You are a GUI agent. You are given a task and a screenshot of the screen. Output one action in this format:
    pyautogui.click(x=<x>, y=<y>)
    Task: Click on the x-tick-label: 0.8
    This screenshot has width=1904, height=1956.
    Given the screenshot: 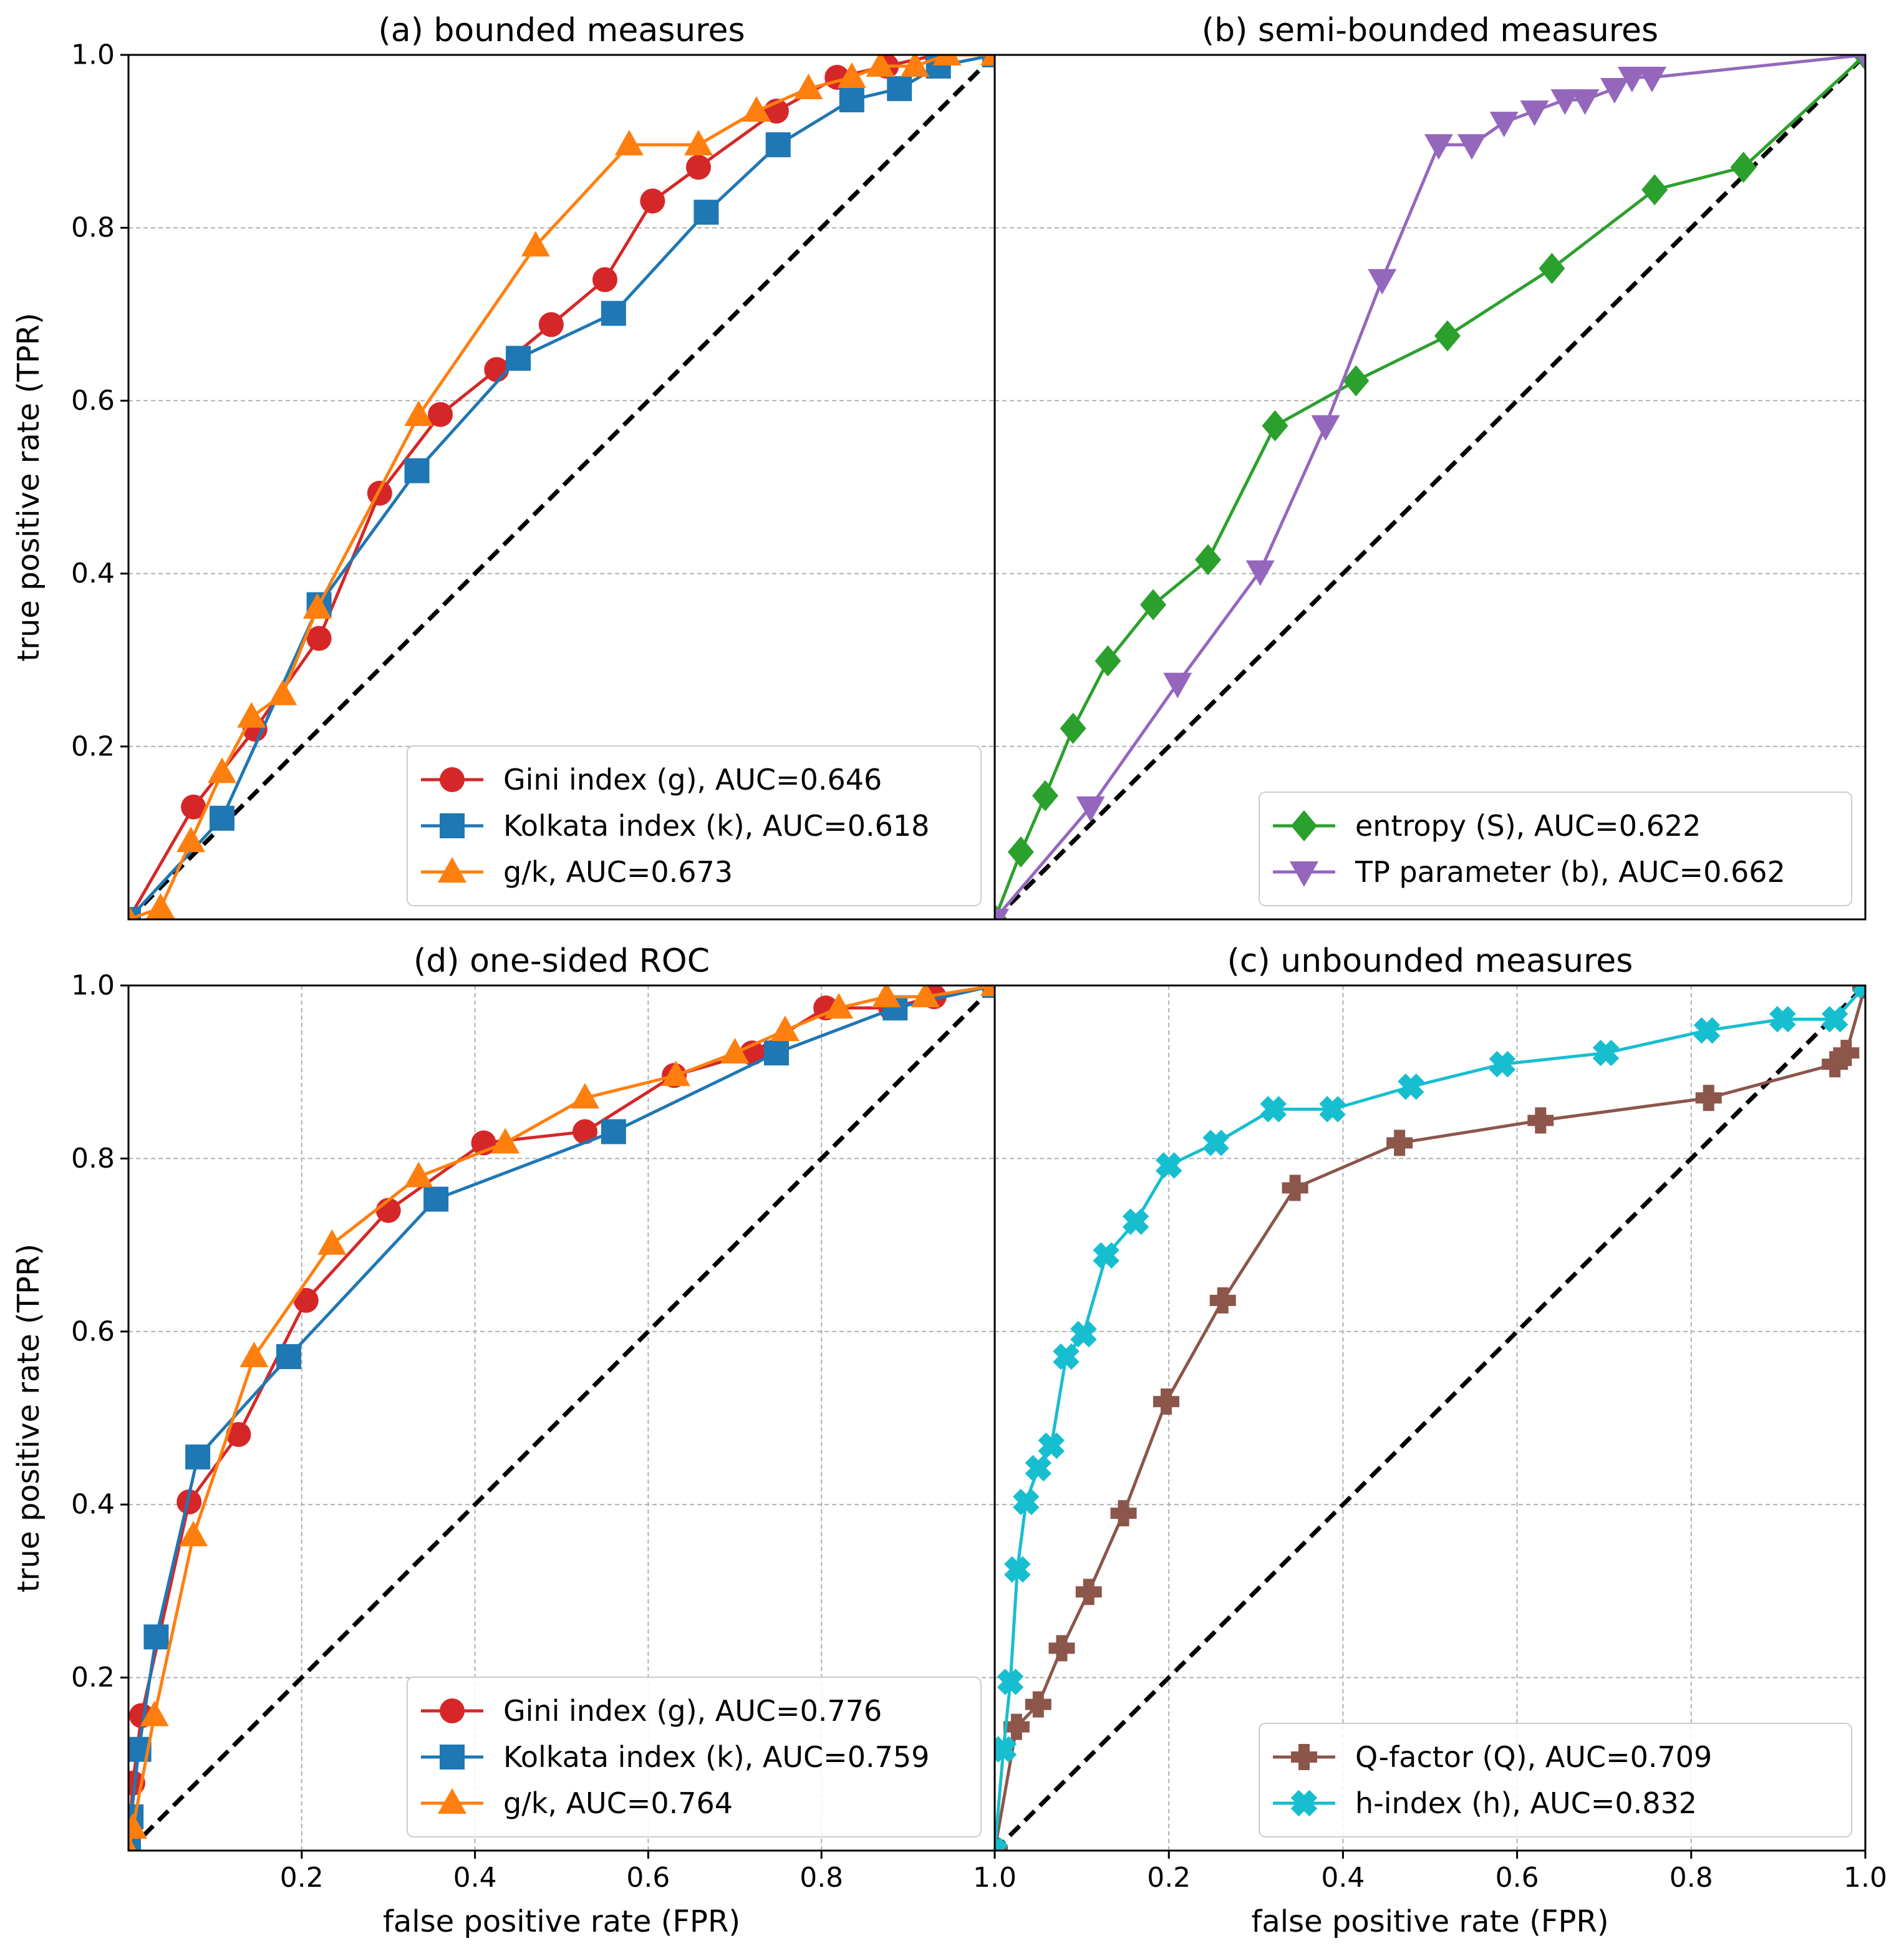 What is the action you would take?
    pyautogui.click(x=821, y=1878)
    